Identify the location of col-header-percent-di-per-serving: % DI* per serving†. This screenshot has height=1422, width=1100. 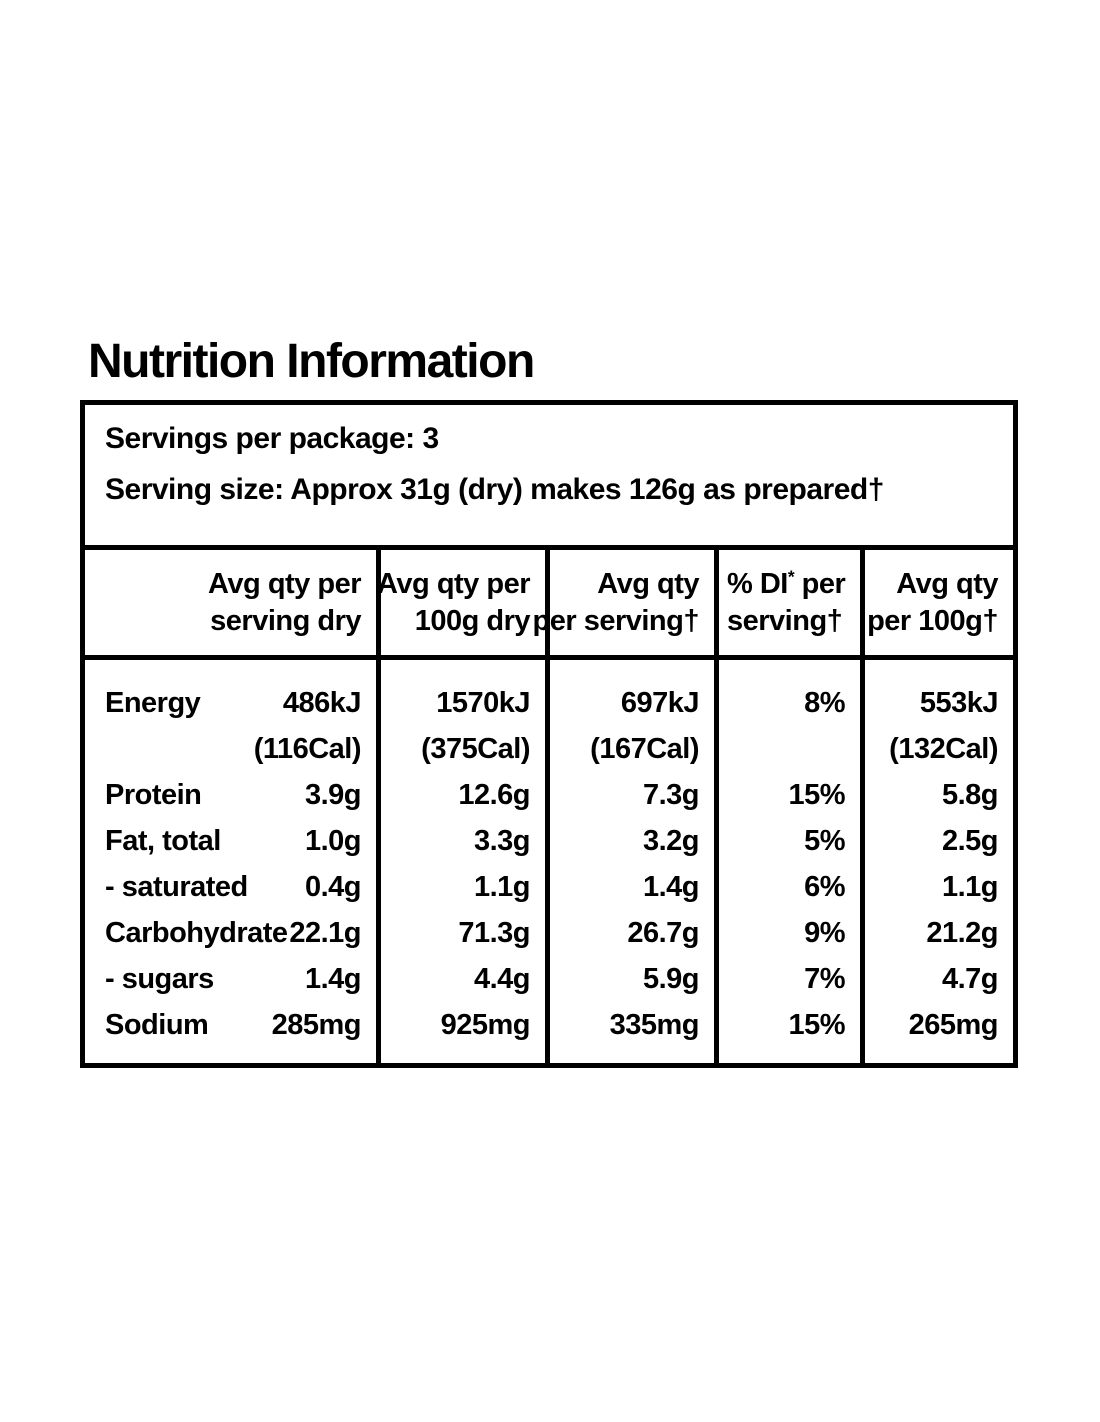
(787, 602).